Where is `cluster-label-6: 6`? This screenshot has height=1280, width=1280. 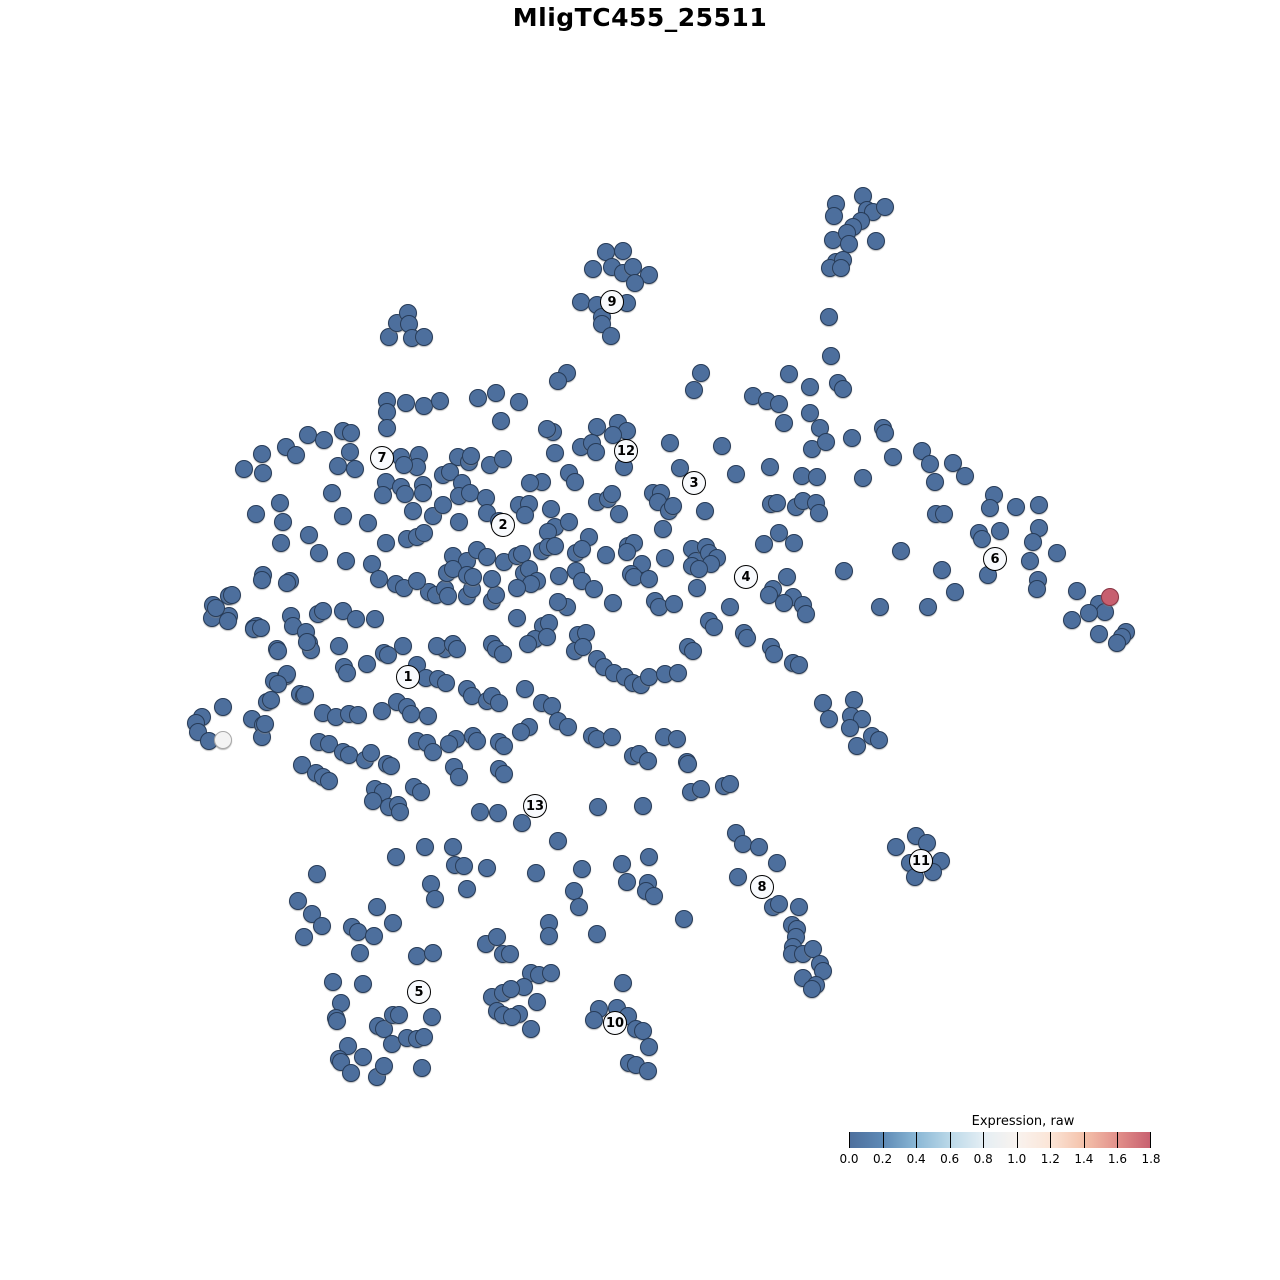 cluster-label-6: 6 is located at coordinates (995, 559).